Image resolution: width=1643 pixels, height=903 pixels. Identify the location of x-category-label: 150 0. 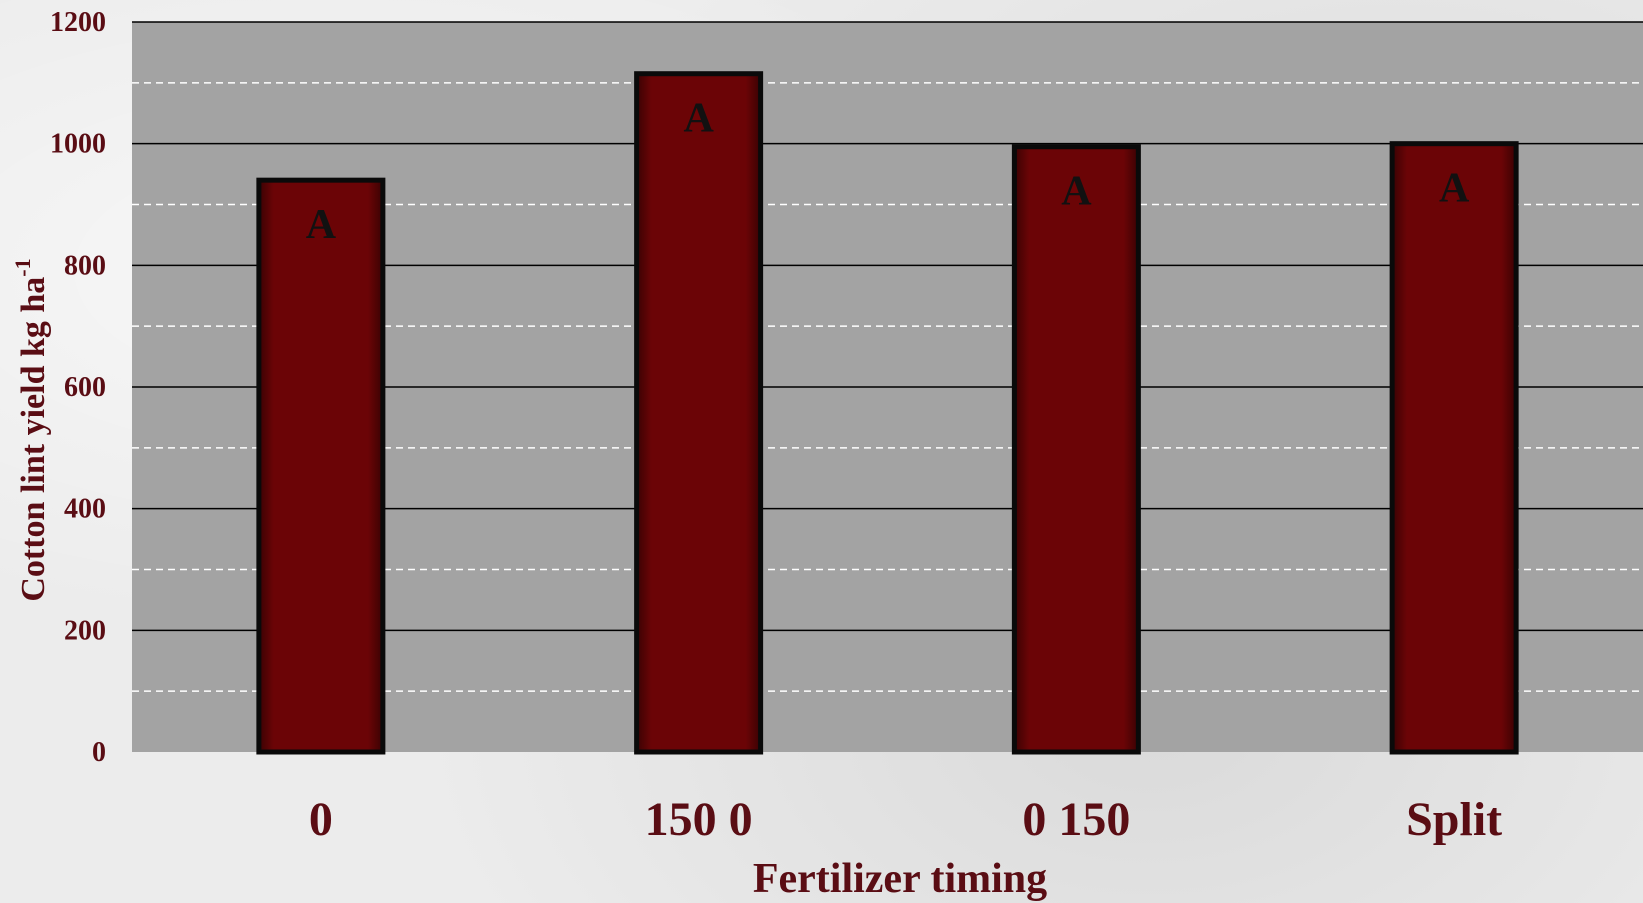
(699, 819).